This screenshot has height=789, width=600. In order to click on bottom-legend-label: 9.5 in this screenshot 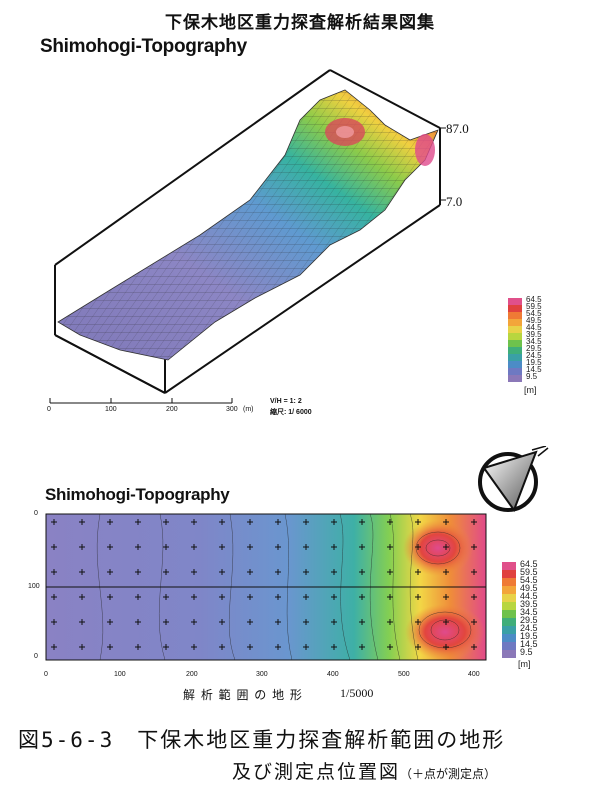, I will do `click(526, 652)`.